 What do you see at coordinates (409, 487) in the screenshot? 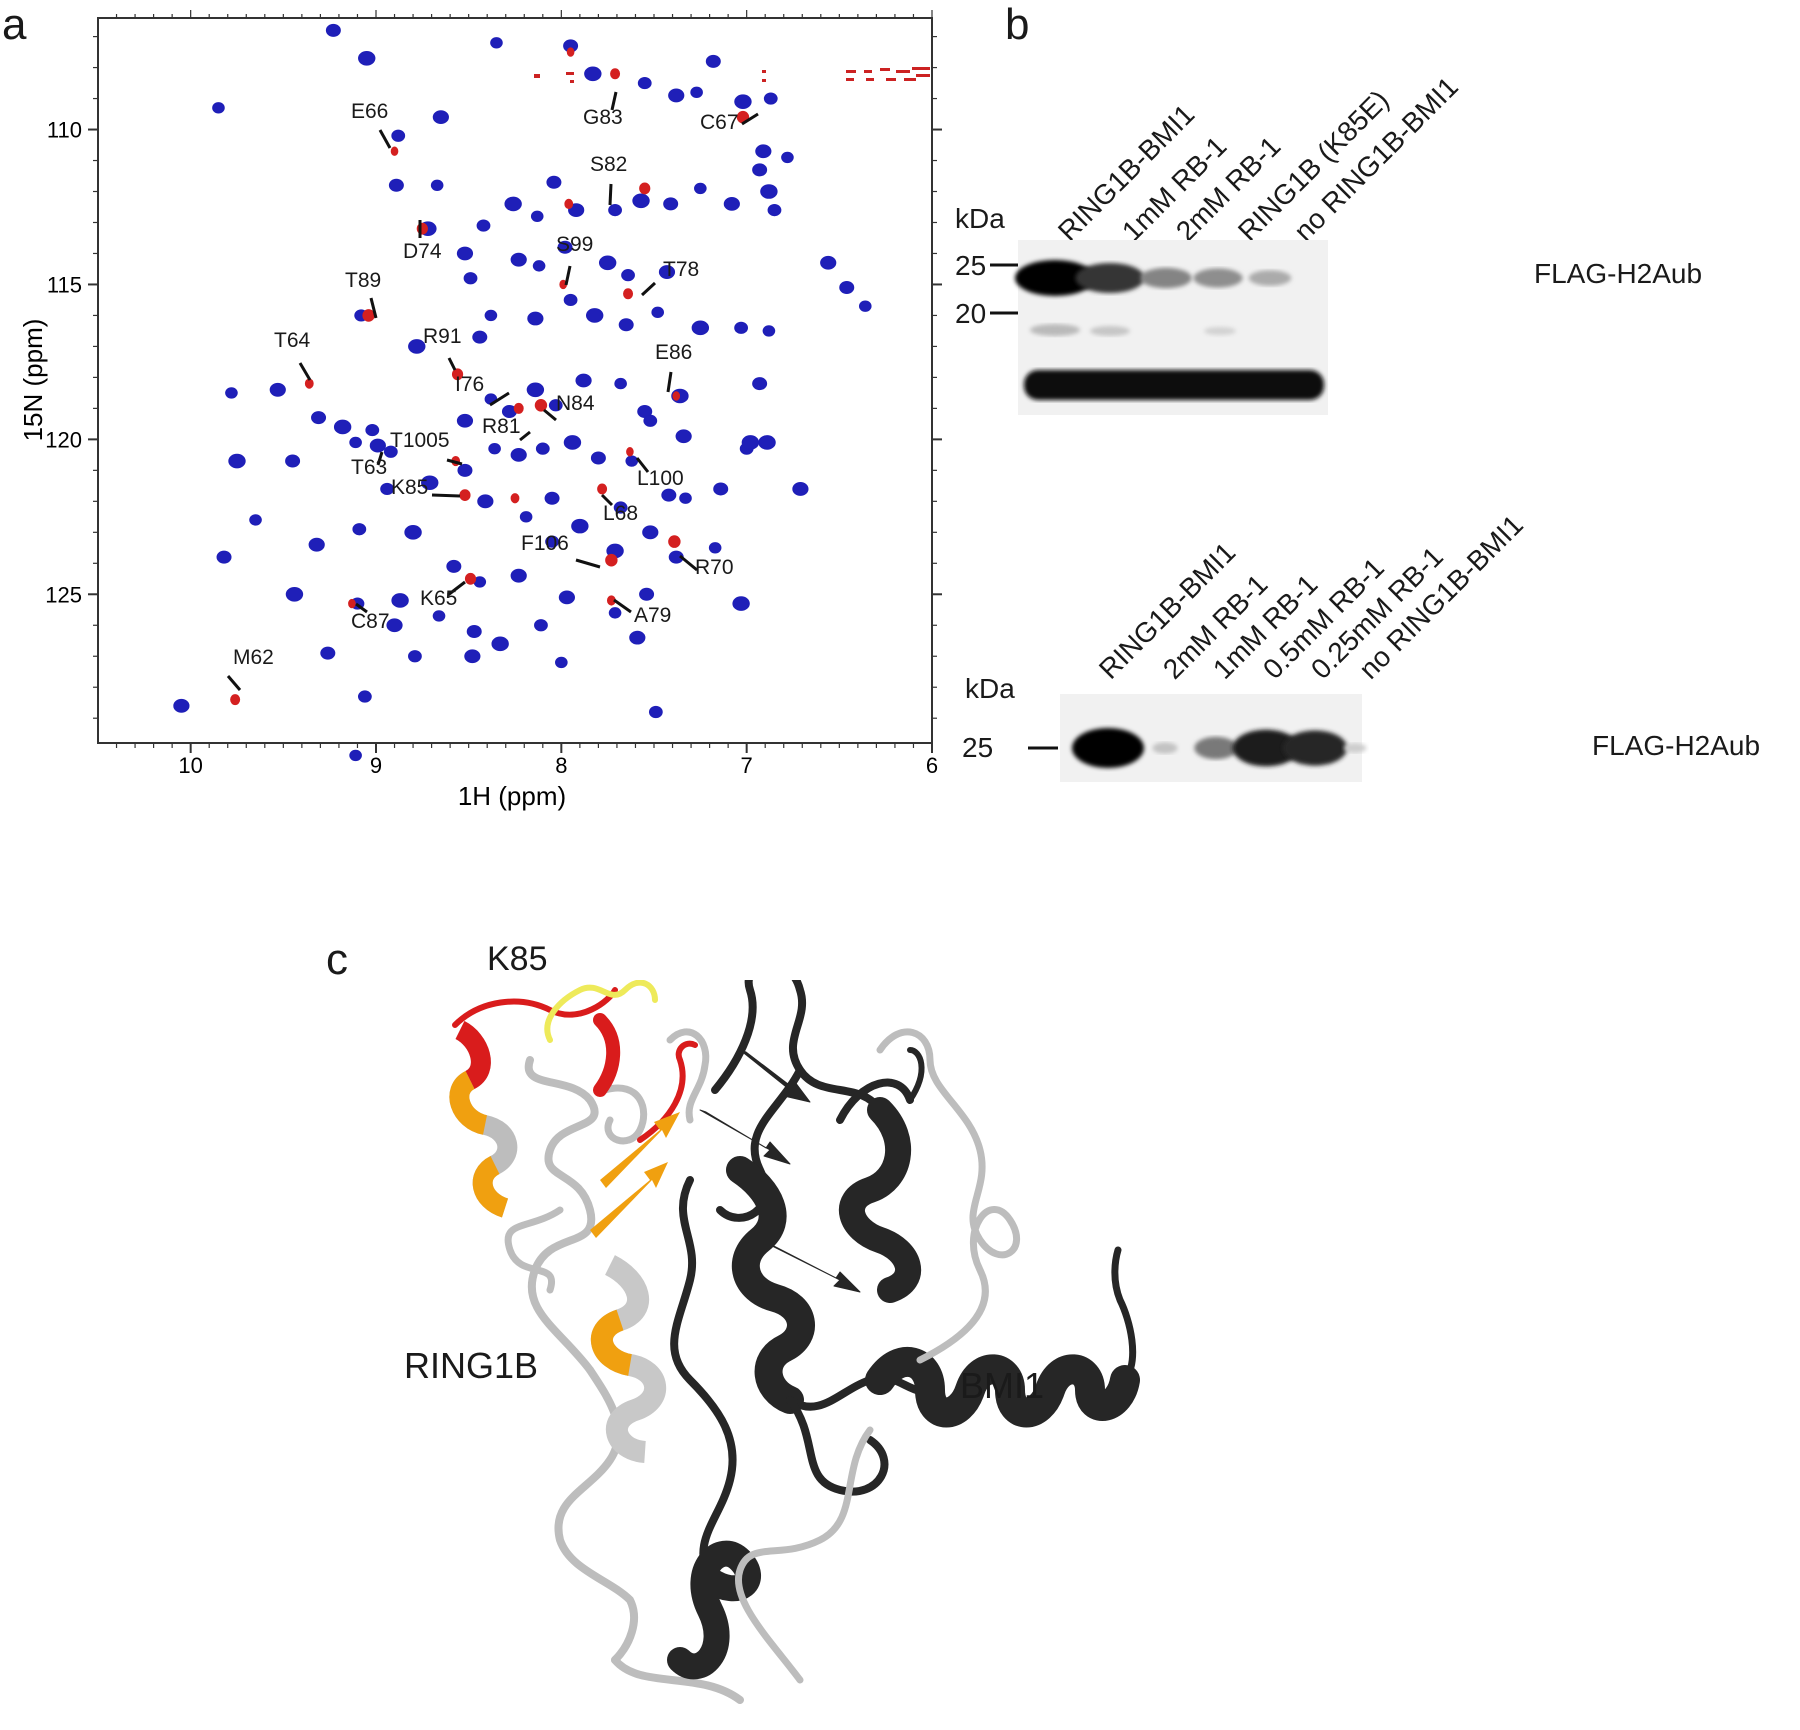
I see `peak-label: K85` at bounding box center [409, 487].